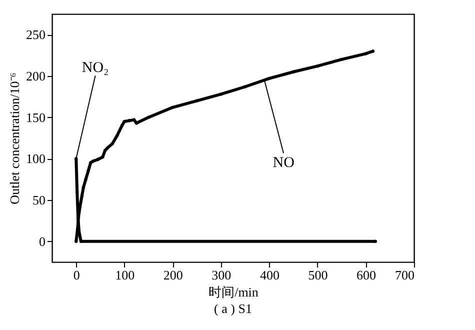  What do you see at coordinates (270, 275) in the screenshot?
I see `x-tick-label: 400` at bounding box center [270, 275].